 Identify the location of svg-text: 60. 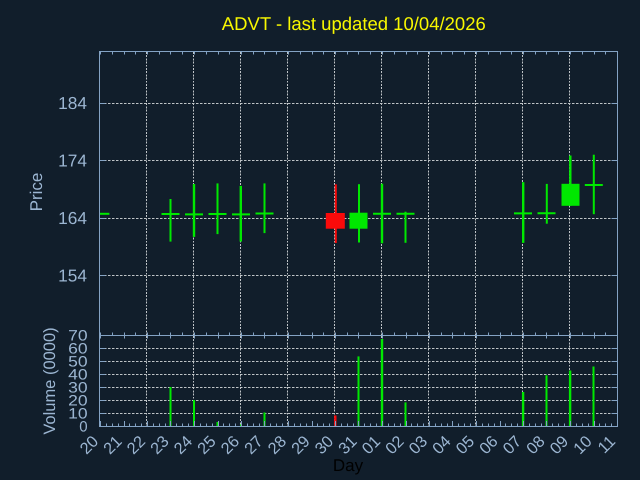
(78, 349).